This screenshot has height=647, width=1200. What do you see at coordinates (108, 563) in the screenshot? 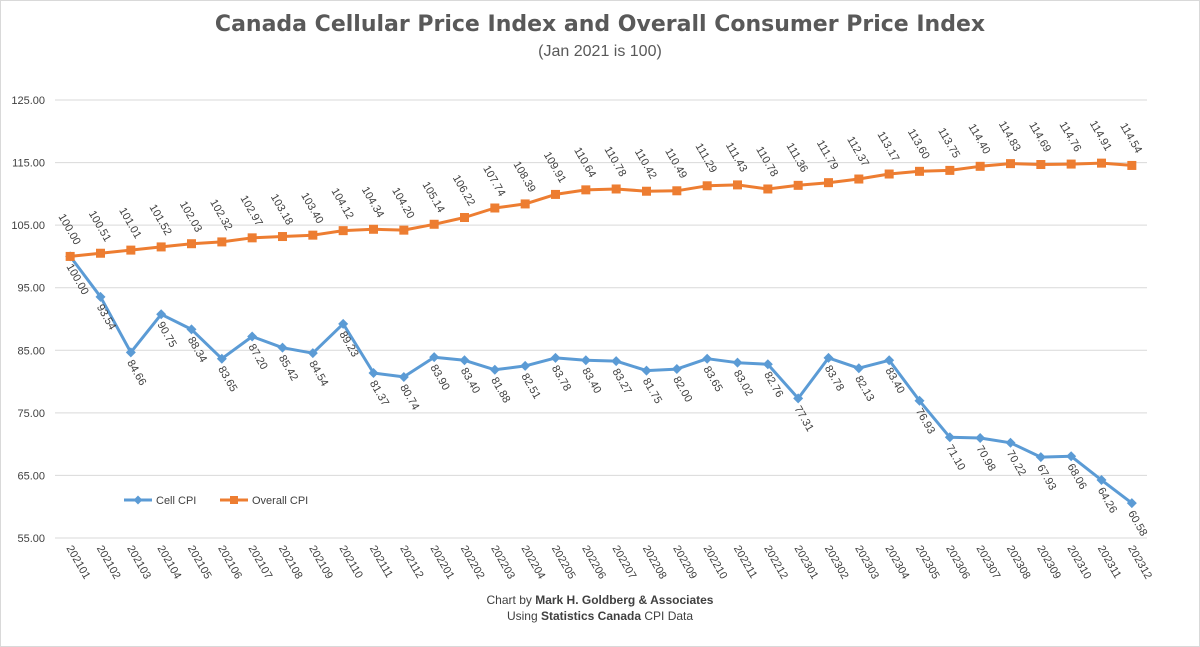
I see `x-tick-label: 202102` at bounding box center [108, 563].